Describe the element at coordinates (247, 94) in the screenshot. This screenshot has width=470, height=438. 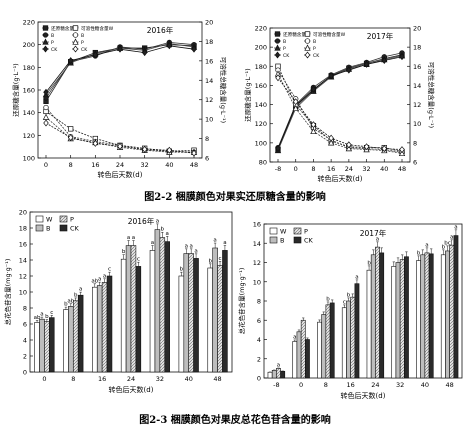
I see `y-axis-label: 还原糖含量(g·L⁻¹)` at that location.